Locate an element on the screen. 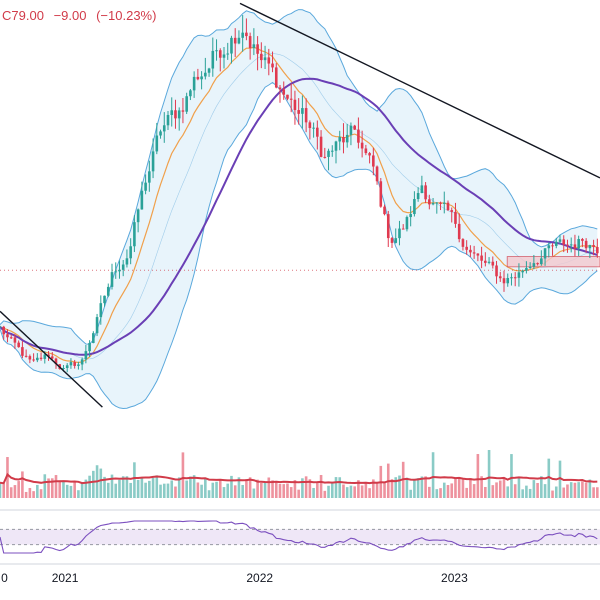 Image resolution: width=600 pixels, height=600 pixels. support-zone is located at coordinates (553, 262).